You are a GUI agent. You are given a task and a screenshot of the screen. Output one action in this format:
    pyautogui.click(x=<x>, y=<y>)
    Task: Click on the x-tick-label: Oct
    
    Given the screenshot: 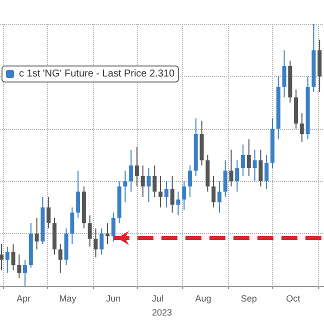 What is the action you would take?
    pyautogui.click(x=293, y=299)
    